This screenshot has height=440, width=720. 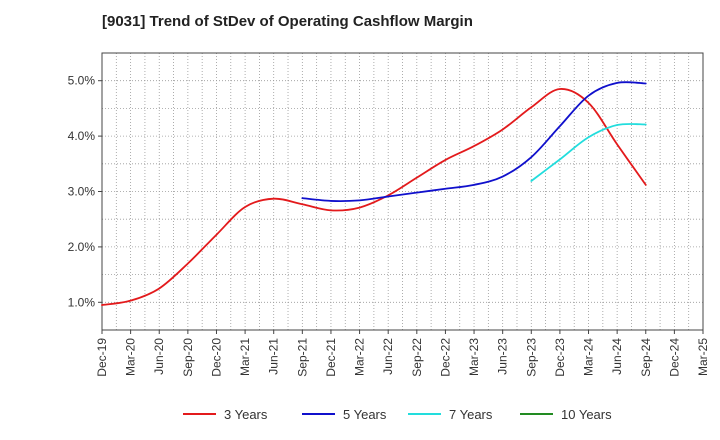 I want to click on x-tick-label: Mar-20, so click(x=131, y=357).